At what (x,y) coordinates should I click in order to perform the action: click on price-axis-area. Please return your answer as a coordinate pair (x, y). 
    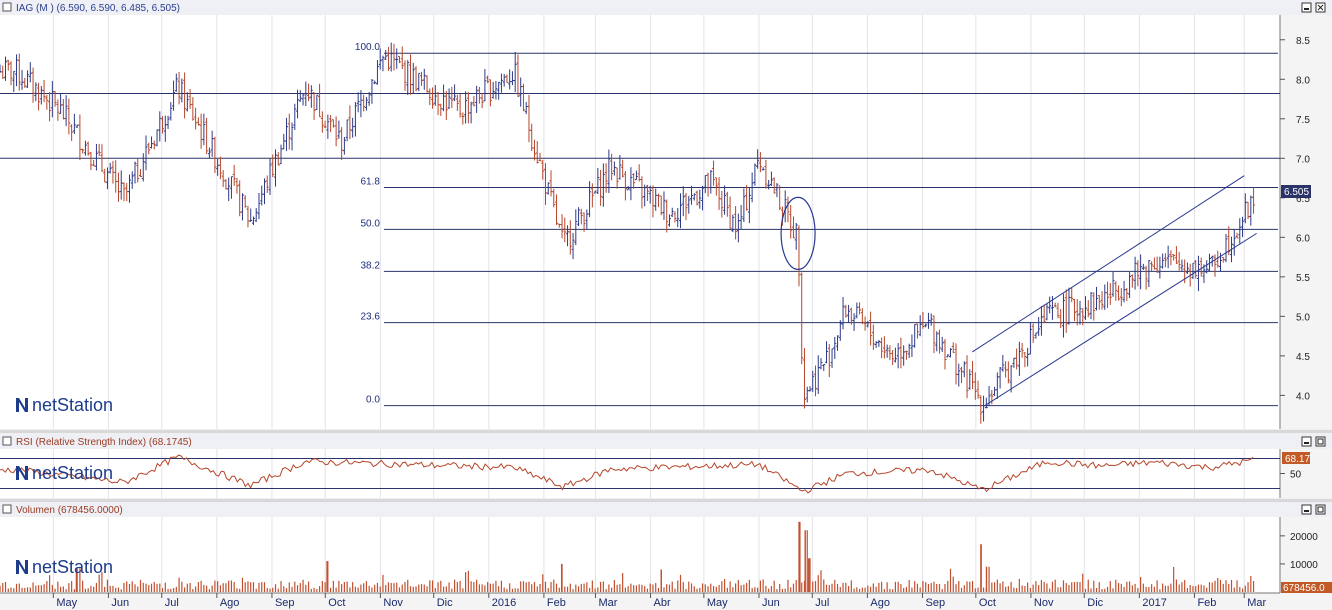
    Looking at the image, I should click on (1306, 222).